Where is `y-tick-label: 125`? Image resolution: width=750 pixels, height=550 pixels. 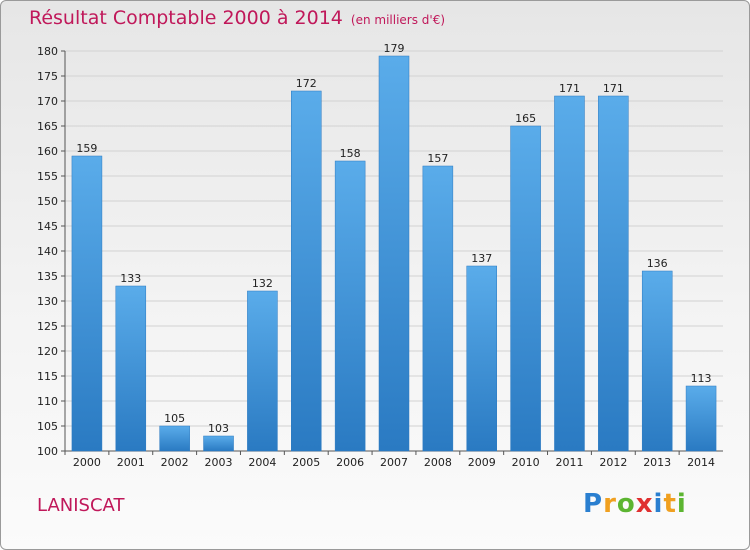 y-tick-label: 125 is located at coordinates (47, 326).